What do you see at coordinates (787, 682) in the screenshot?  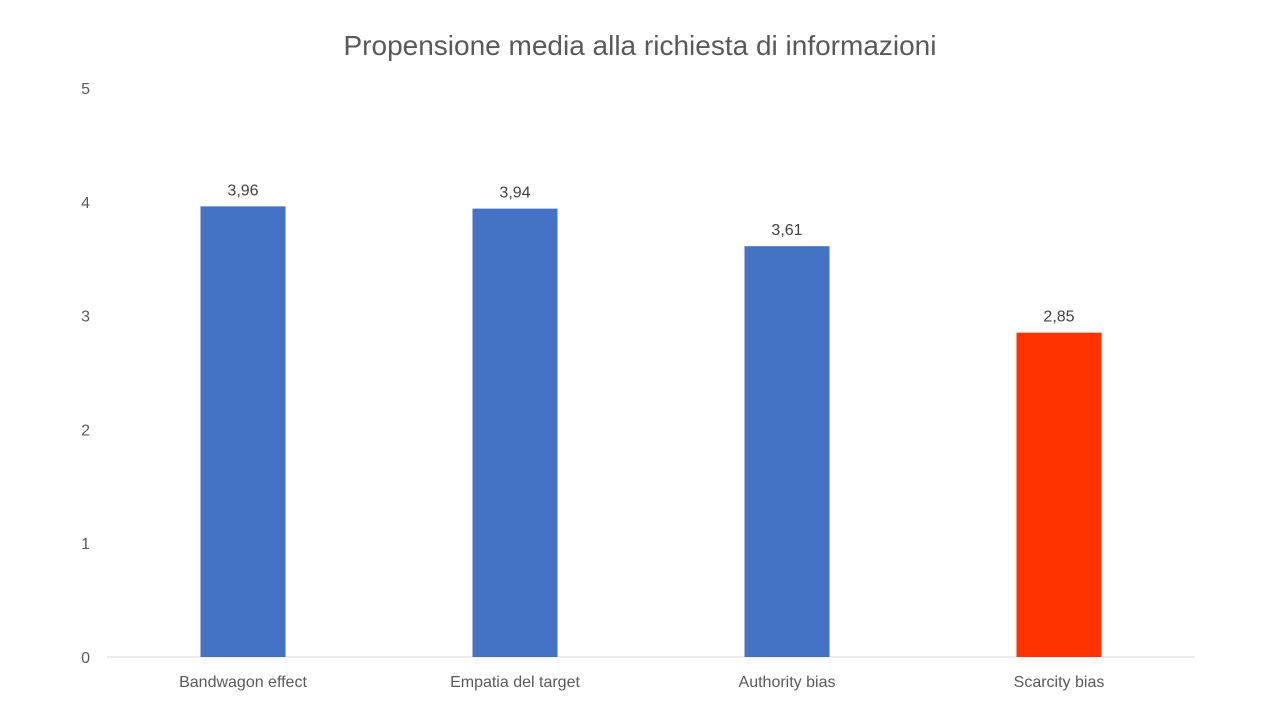 I see `x-tick-label: Authority bias` at bounding box center [787, 682].